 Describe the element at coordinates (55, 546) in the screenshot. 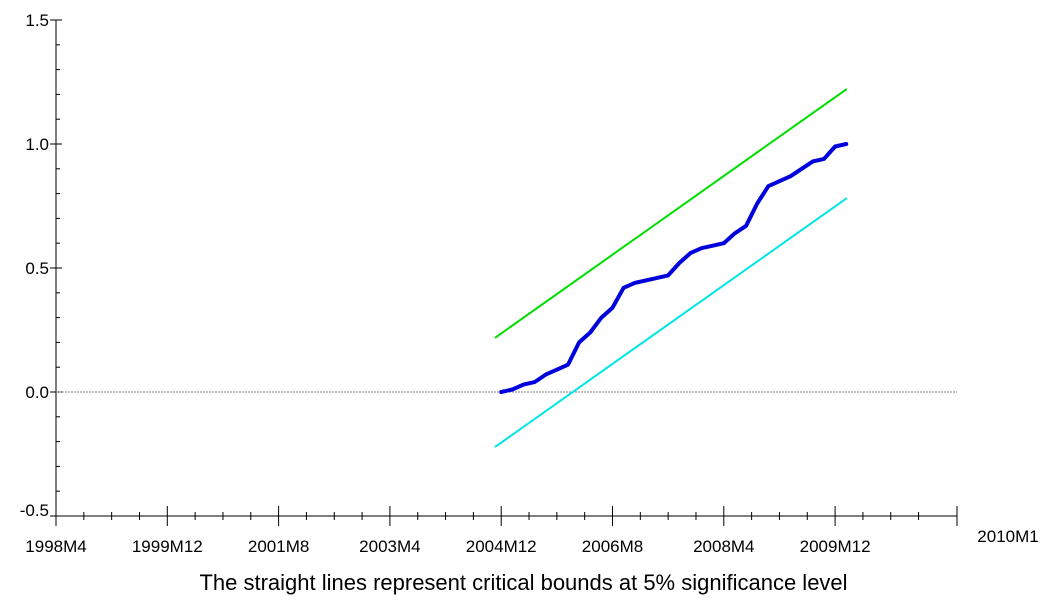

I see `x-tick-label: 1998M4` at that location.